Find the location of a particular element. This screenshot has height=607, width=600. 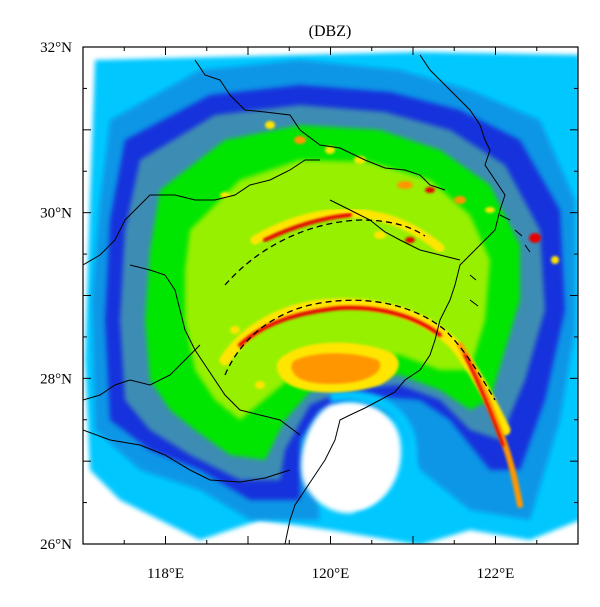

rainband-middle-core is located at coordinates (340, 326).